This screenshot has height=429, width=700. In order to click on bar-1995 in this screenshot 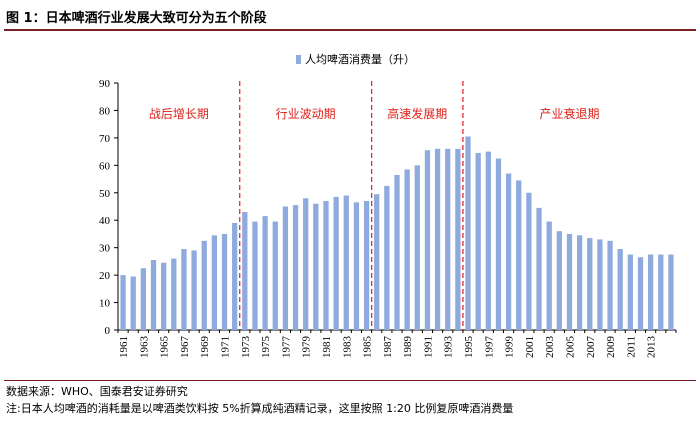, I will do `click(468, 233)`.